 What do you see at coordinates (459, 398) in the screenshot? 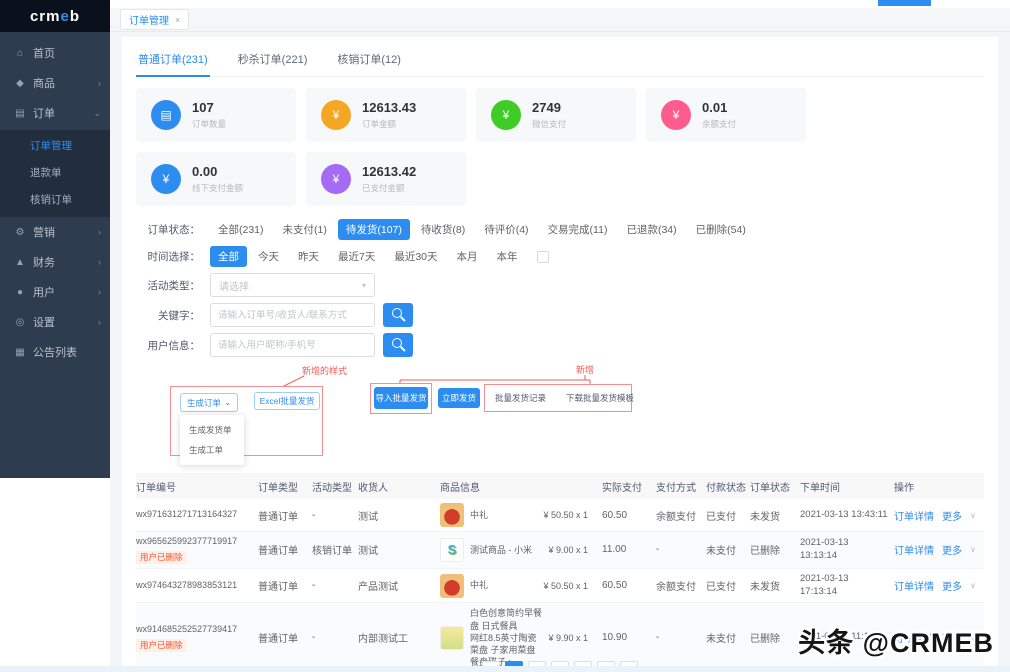
I see `ship-now-button: 立即发货` at bounding box center [459, 398].